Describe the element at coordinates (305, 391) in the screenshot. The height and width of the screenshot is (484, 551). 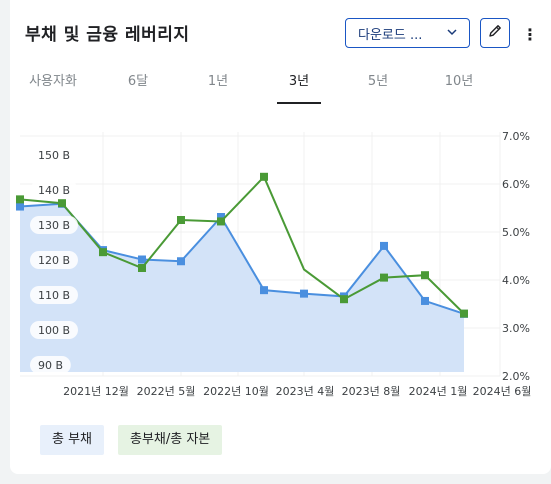
I see `x-axis-tick: 2023년 4월` at that location.